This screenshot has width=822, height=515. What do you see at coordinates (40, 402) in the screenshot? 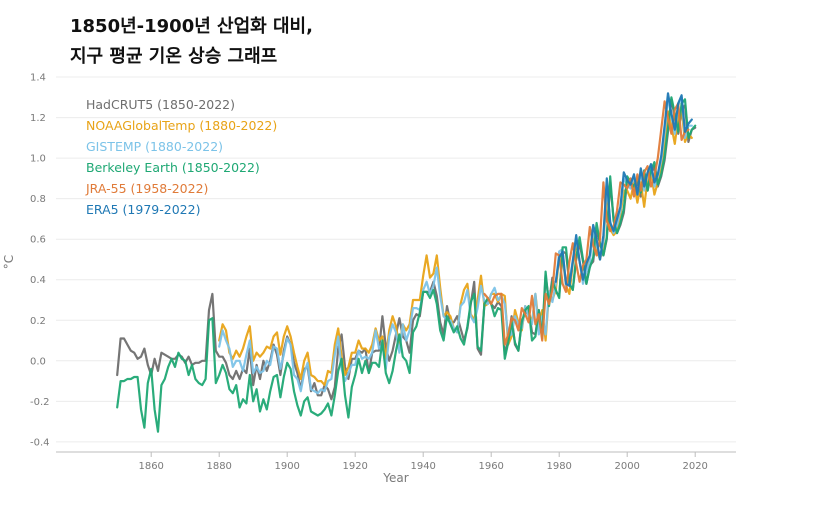
I see `y-tick-label: -0.2` at bounding box center [40, 402].